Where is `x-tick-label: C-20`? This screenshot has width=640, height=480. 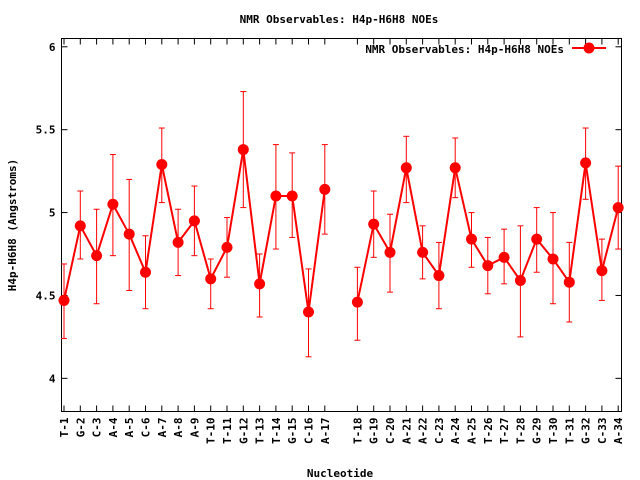 x-tick-label: C-20 is located at coordinates (390, 431).